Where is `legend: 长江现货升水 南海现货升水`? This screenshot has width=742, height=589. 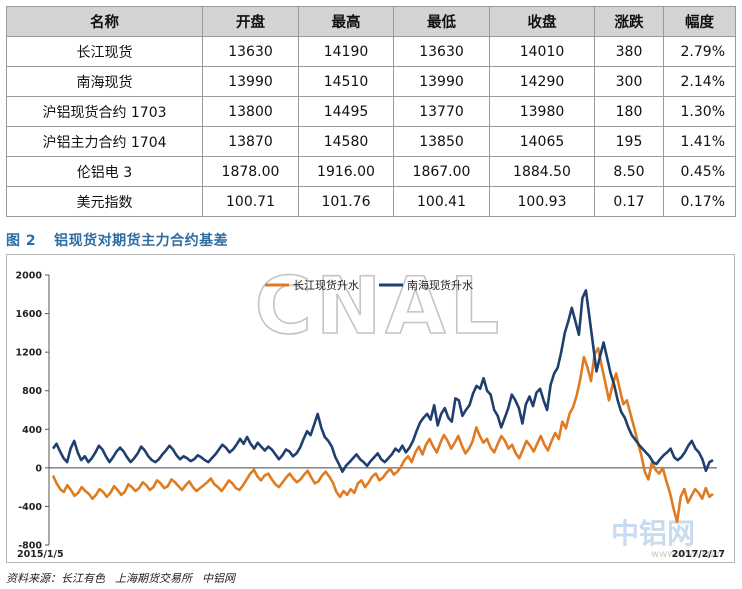 legend: 长江现货升水 南海现货升水 is located at coordinates (369, 285).